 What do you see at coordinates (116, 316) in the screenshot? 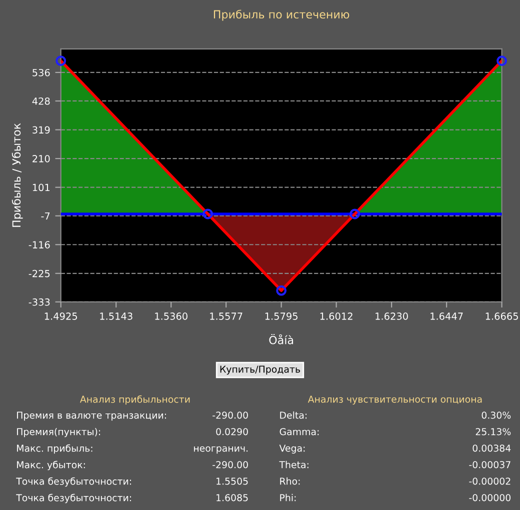
I see `x-tick-label: 1.5143` at bounding box center [116, 316].